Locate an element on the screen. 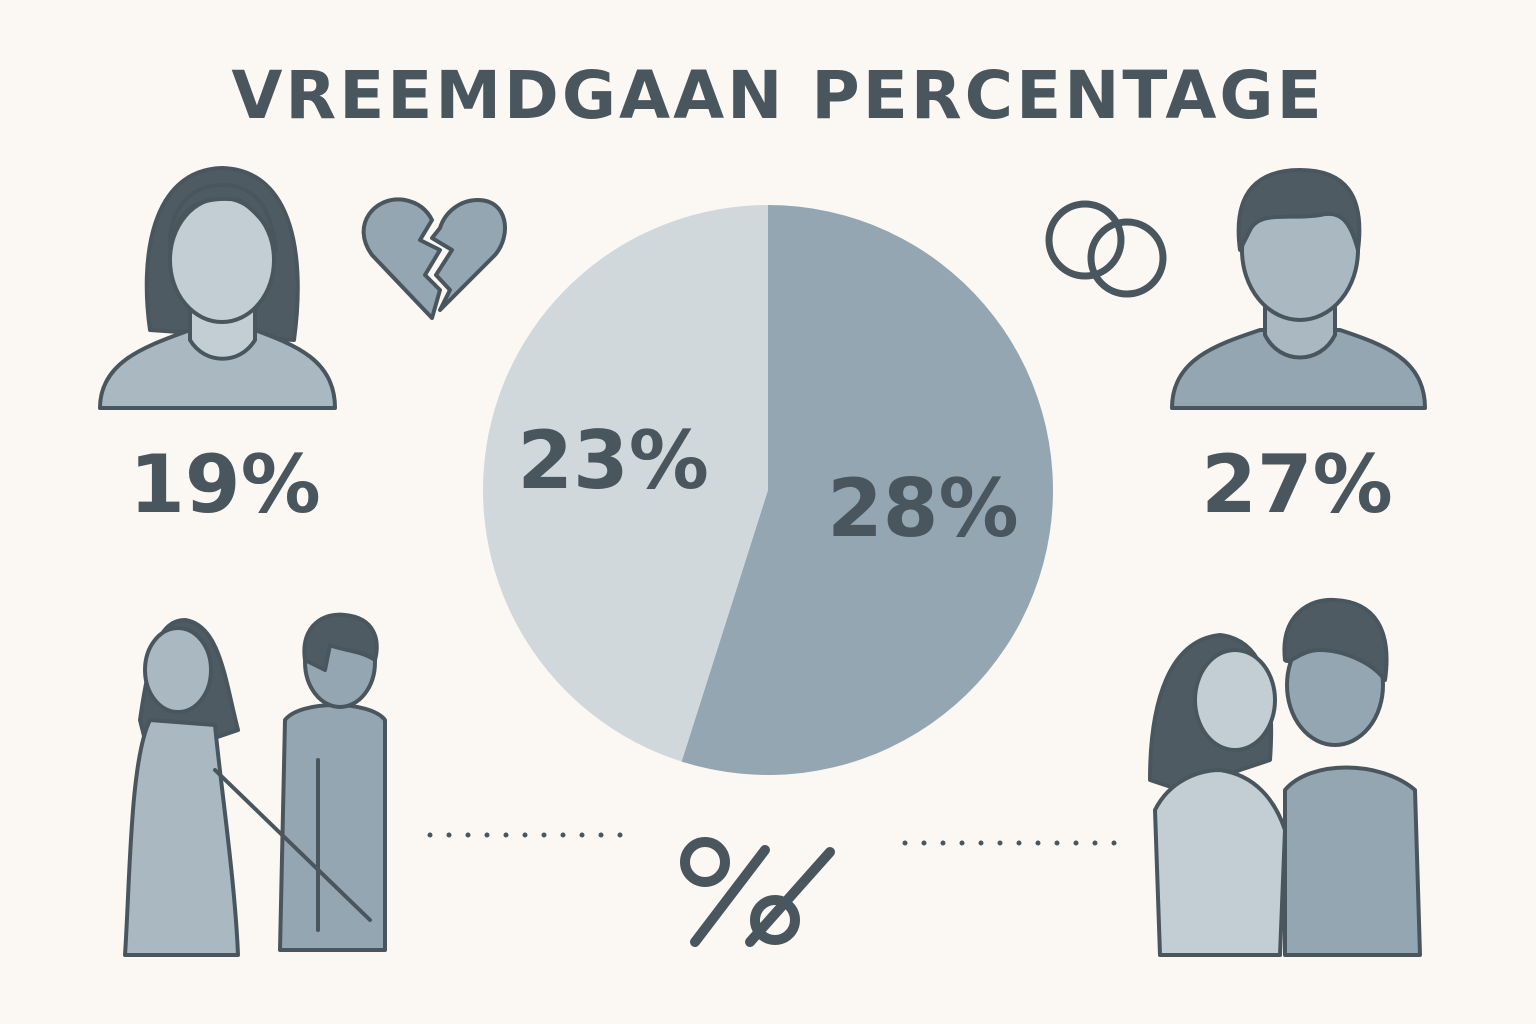 This screenshot has height=1024, width=1536. percent-icon is located at coordinates (757, 892).